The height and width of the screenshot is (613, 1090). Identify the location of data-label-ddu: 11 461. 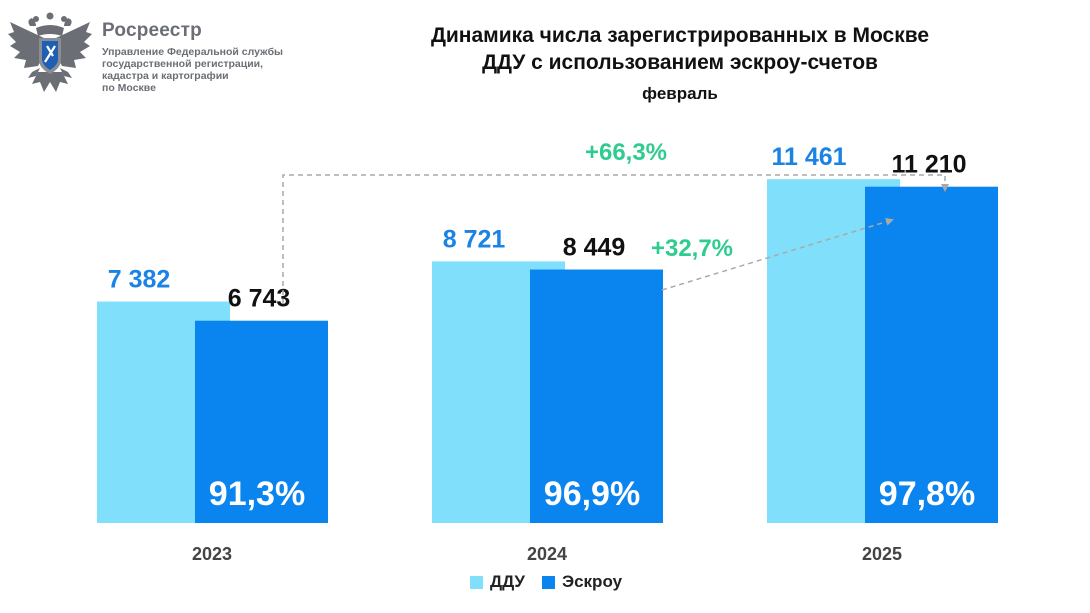
(808, 157).